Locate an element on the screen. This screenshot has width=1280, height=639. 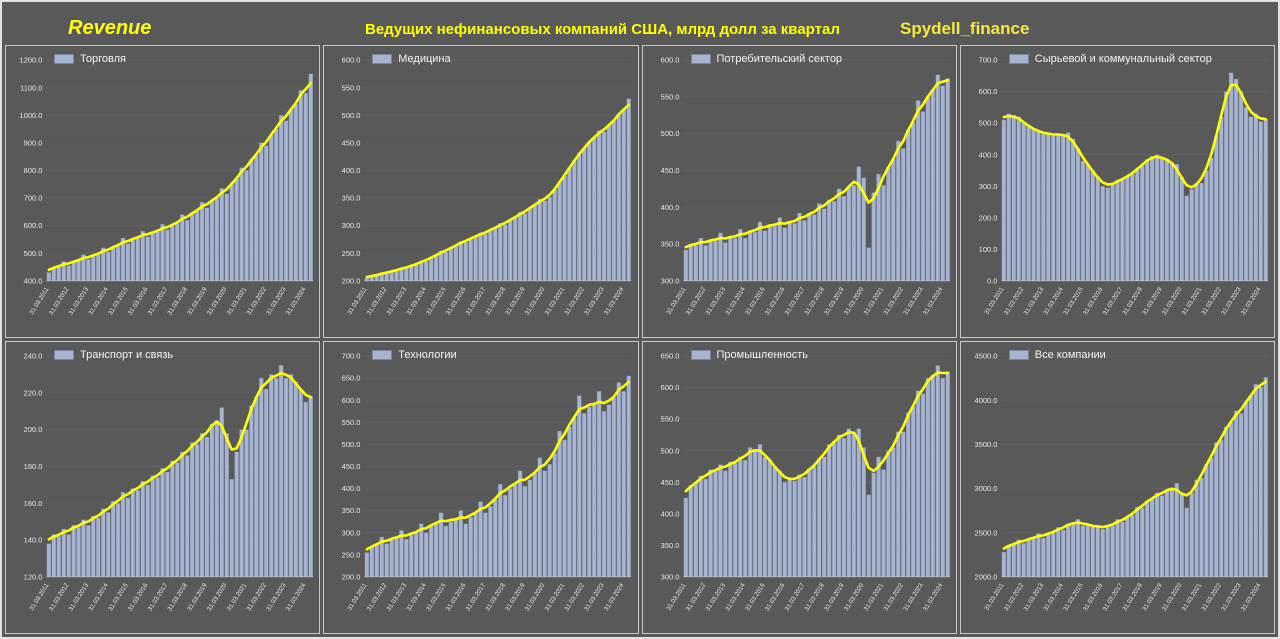
page-title: Revenue is located at coordinates (110, 28).